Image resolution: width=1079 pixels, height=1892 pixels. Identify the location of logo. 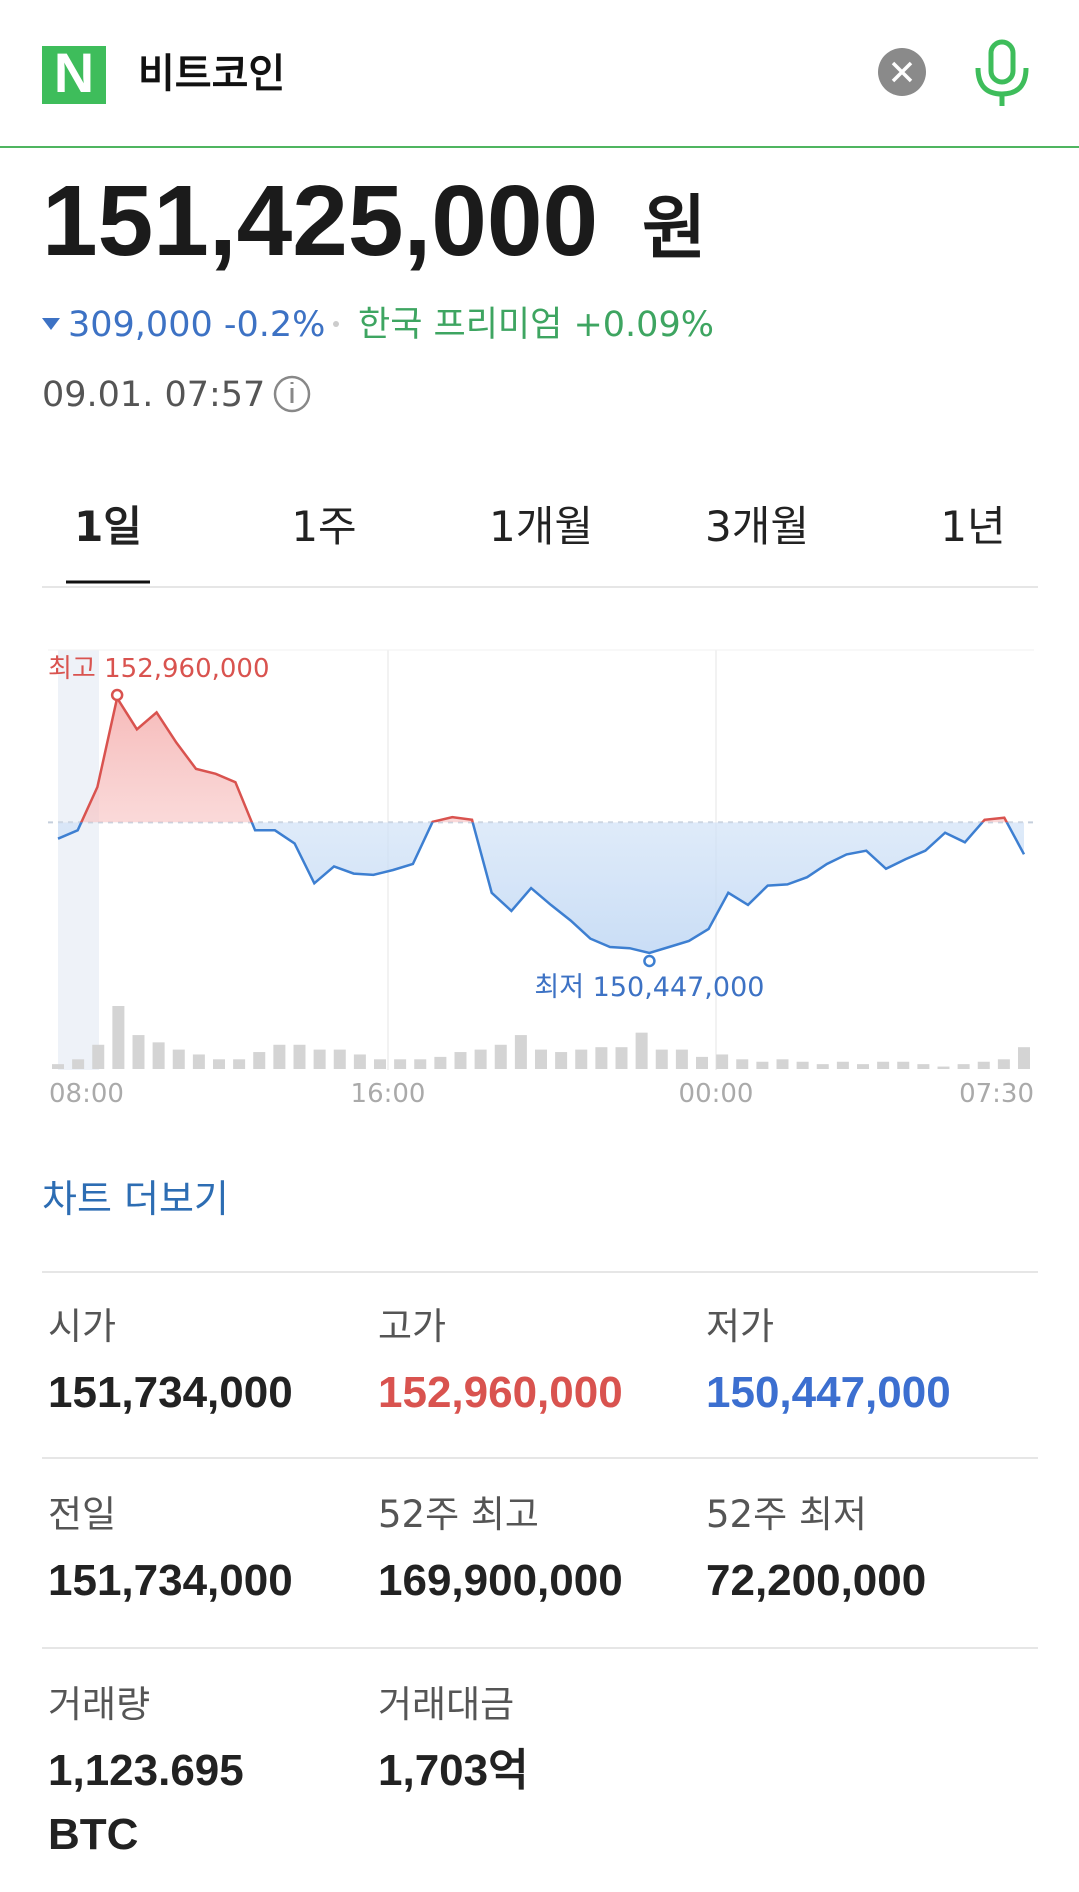
(74, 75).